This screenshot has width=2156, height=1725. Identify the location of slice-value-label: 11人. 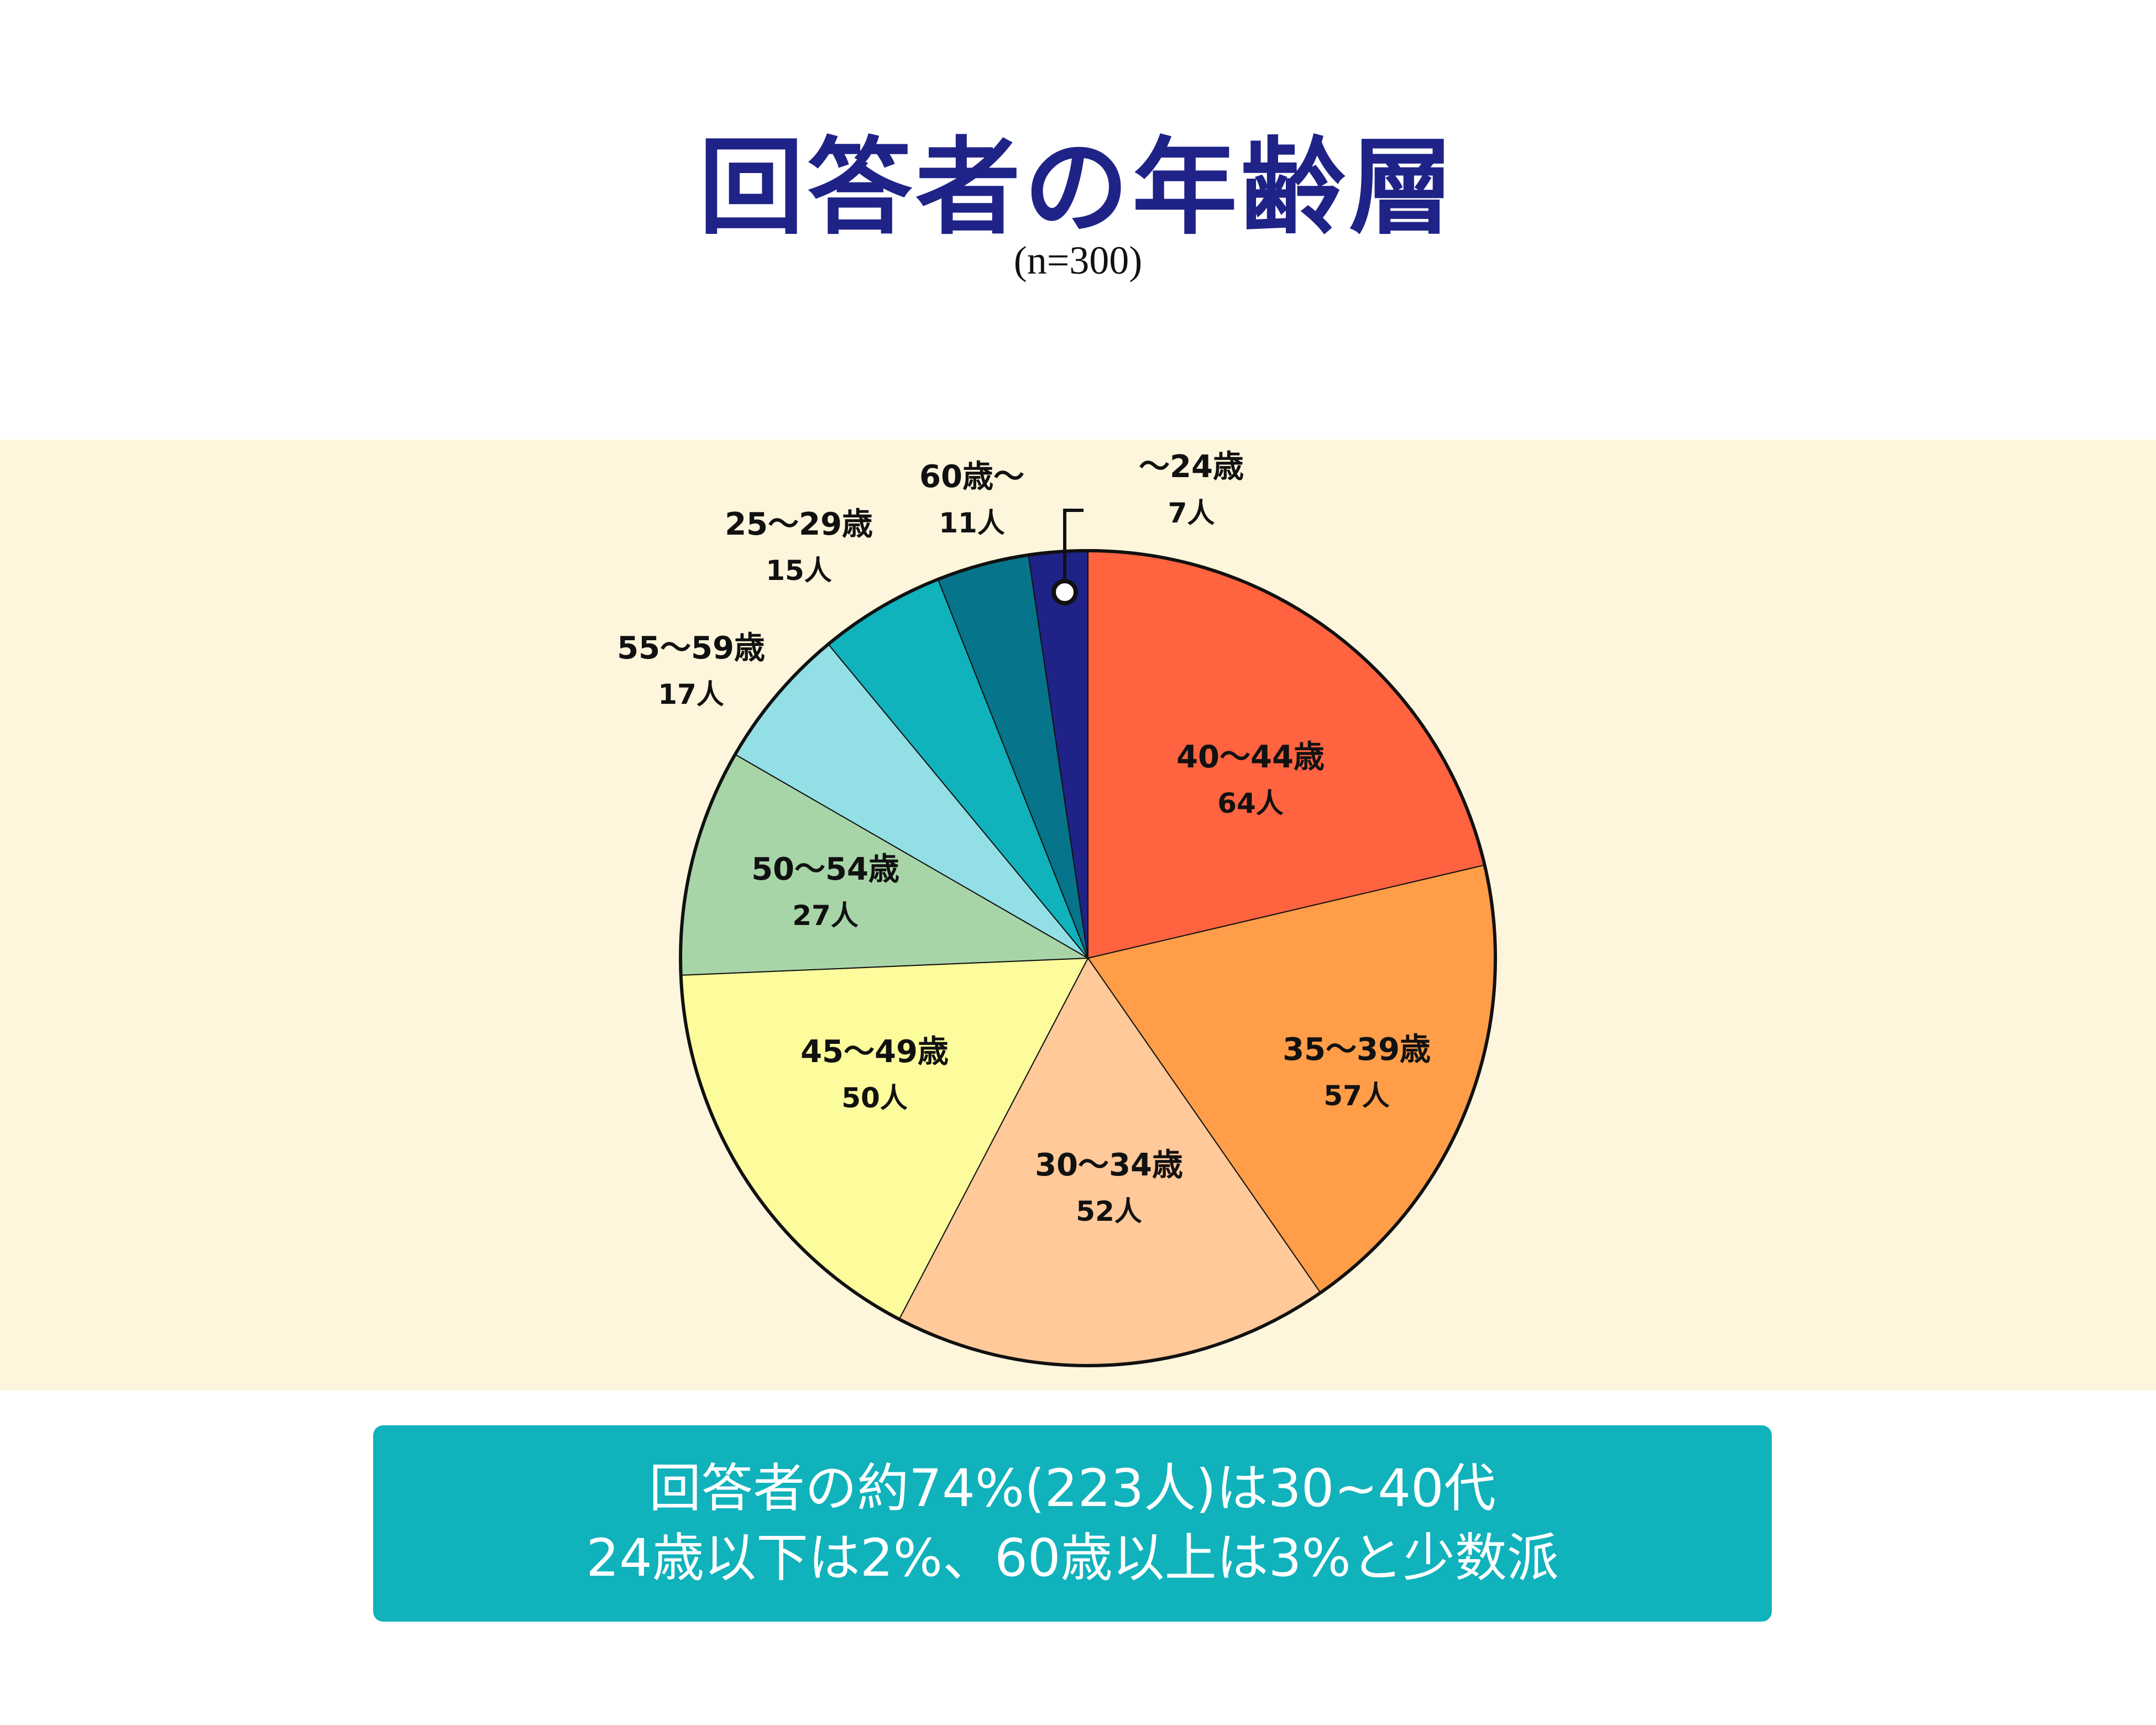
(972, 523).